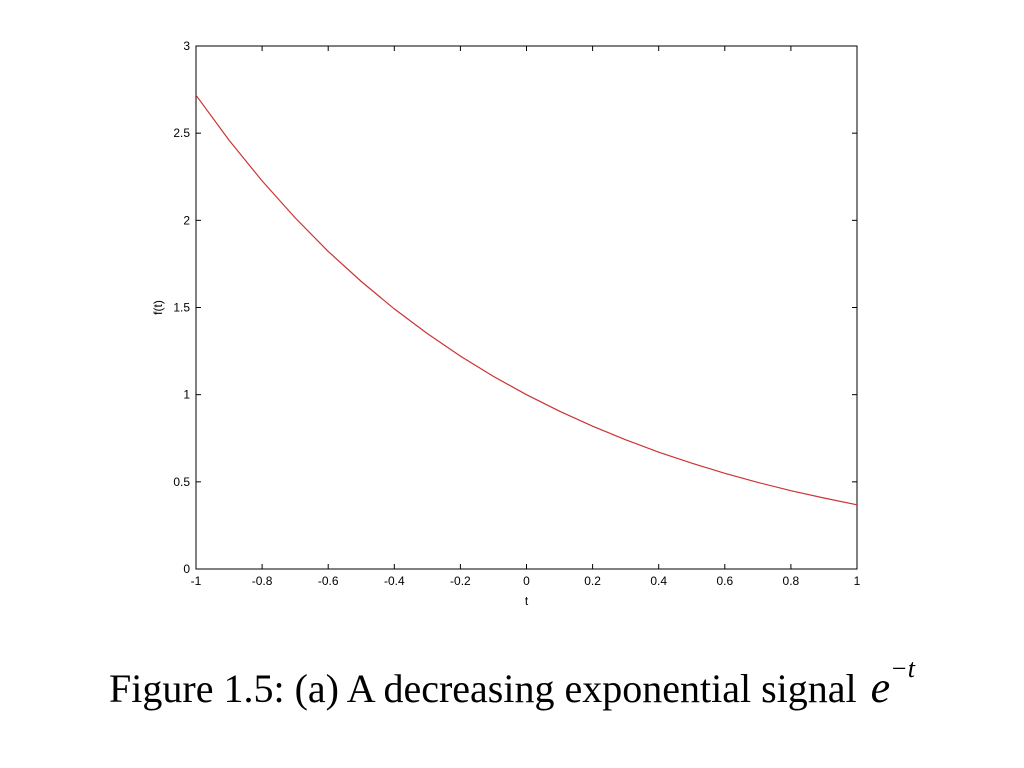  What do you see at coordinates (186, 46) in the screenshot?
I see `y-tick-label: 3` at bounding box center [186, 46].